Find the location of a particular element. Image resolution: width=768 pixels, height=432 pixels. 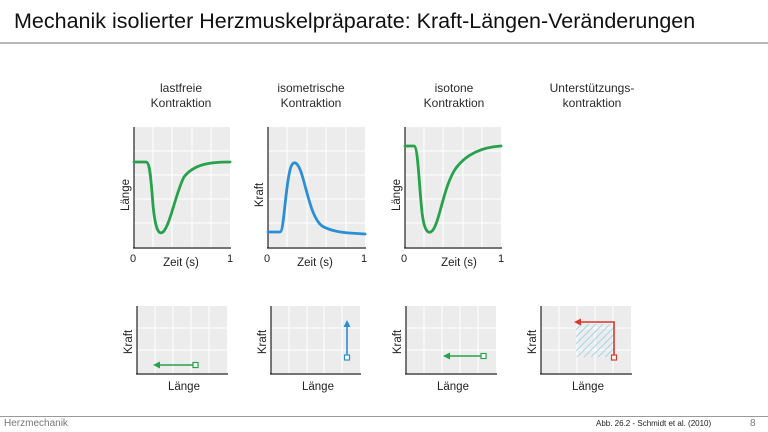

footer-source-citation: Abb. 26.2 - Schmidt et al. (2010) is located at coordinates (654, 423).